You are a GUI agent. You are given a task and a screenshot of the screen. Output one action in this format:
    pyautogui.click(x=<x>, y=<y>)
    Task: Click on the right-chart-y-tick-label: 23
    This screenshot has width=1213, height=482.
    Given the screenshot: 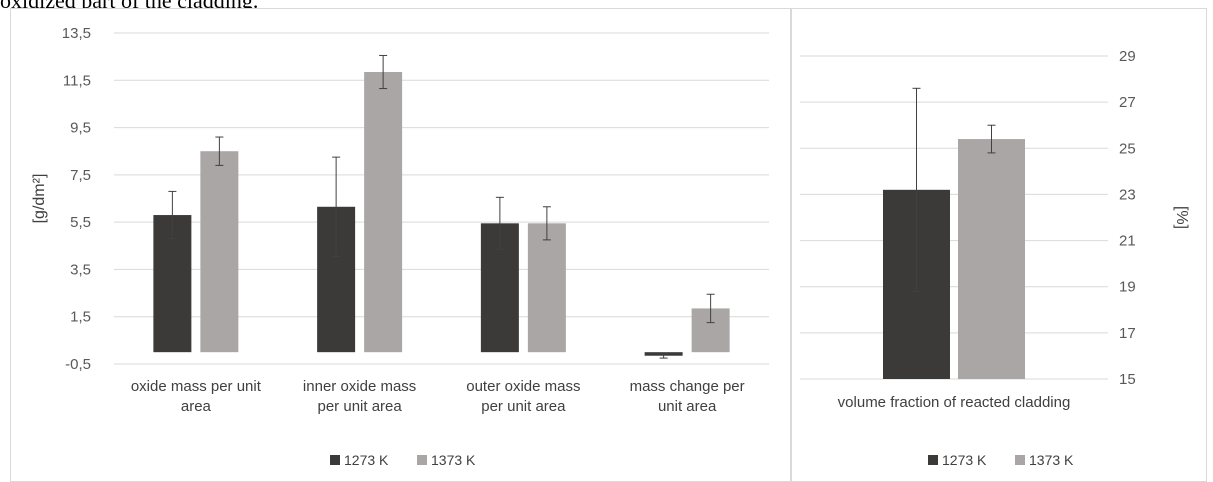 What is the action you would take?
    pyautogui.click(x=1127, y=194)
    